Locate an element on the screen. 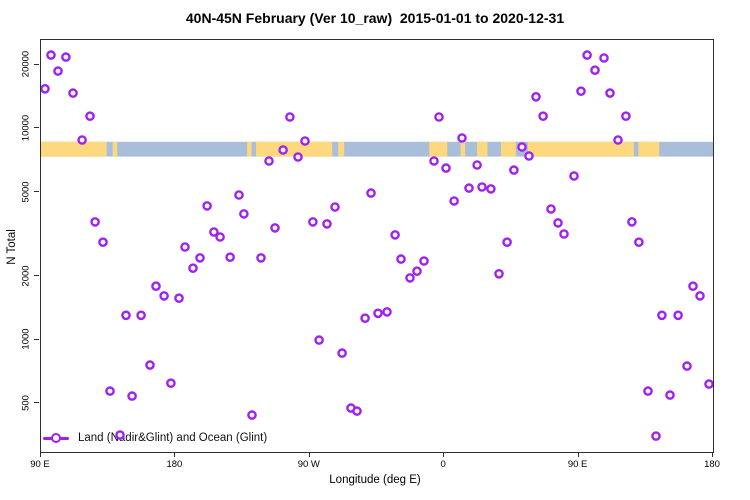  y-tick-label: 5000 is located at coordinates (26, 191).